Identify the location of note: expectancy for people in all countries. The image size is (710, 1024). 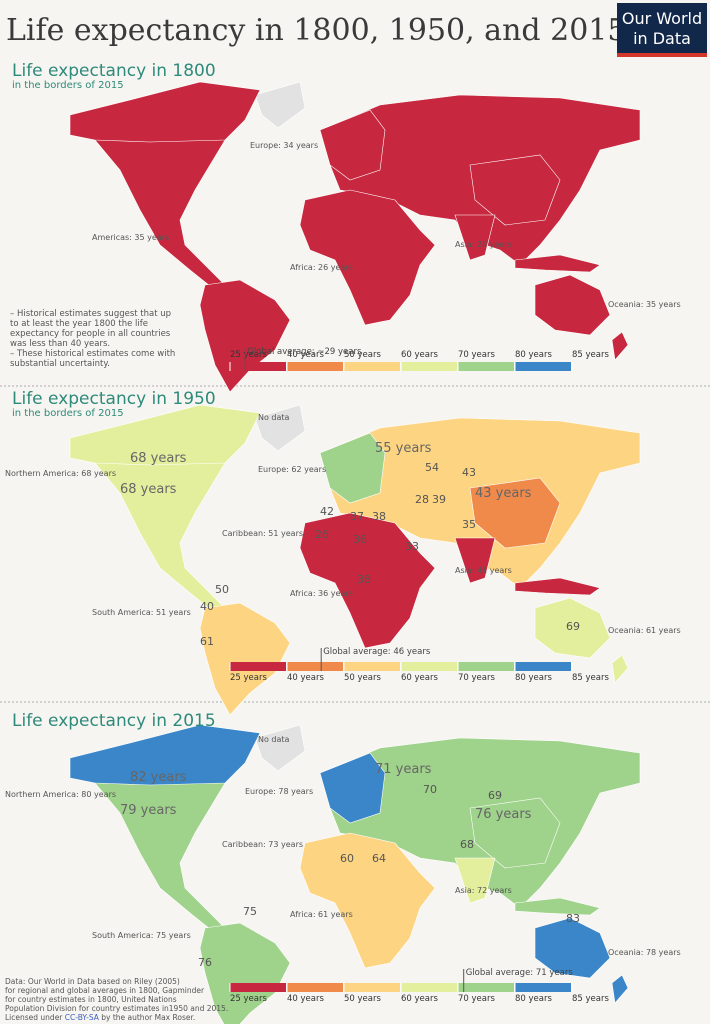
(90, 334).